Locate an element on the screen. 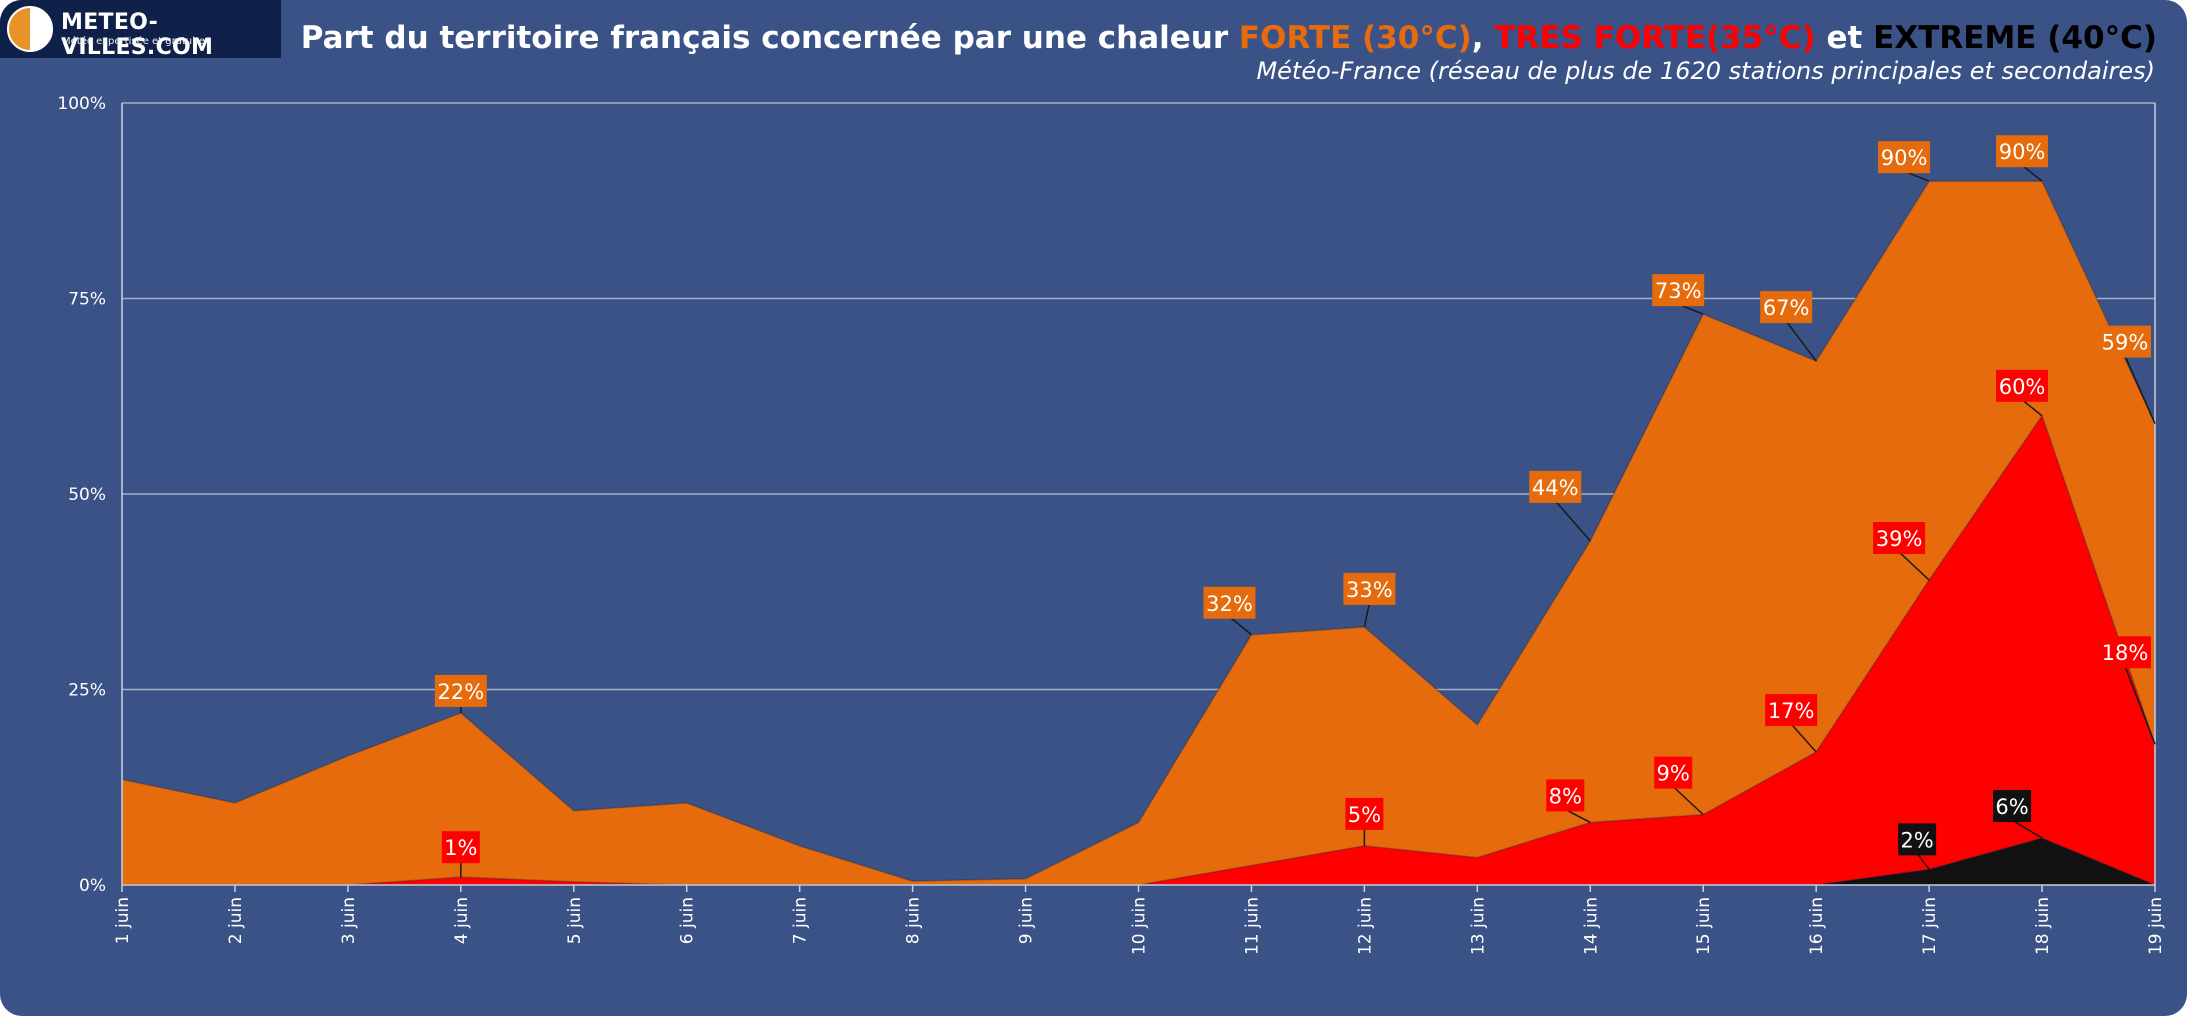 The width and height of the screenshot is (2187, 1016). x-tick-label: 17 juin is located at coordinates (1930, 926).